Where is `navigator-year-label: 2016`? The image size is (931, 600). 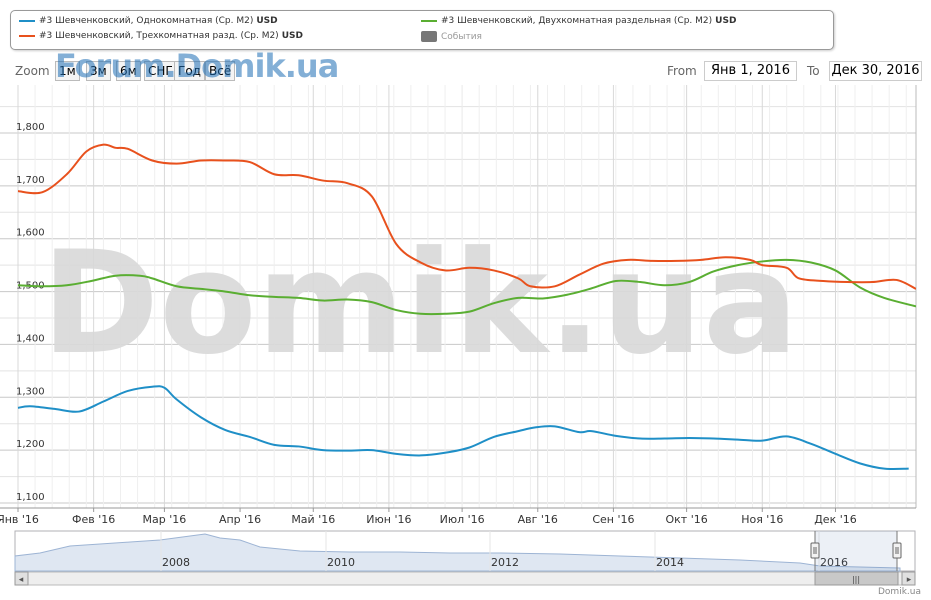 navigator-year-label: 2016 is located at coordinates (834, 562).